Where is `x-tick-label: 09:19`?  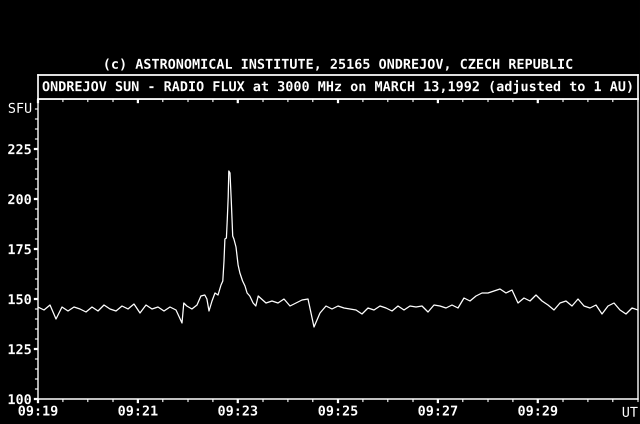 x-tick-label: 09:19 is located at coordinates (38, 410).